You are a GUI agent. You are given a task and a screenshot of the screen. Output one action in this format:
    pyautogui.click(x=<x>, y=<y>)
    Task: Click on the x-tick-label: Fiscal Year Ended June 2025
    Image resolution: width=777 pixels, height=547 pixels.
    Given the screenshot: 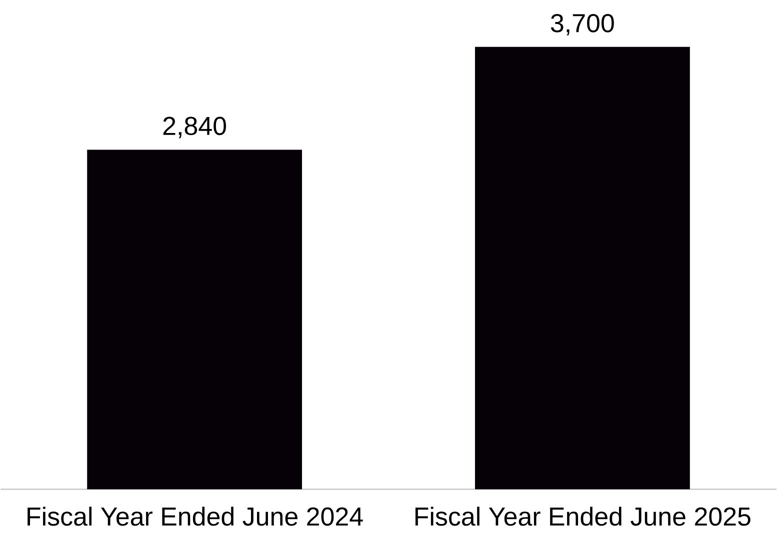 What is the action you would take?
    pyautogui.click(x=582, y=516)
    